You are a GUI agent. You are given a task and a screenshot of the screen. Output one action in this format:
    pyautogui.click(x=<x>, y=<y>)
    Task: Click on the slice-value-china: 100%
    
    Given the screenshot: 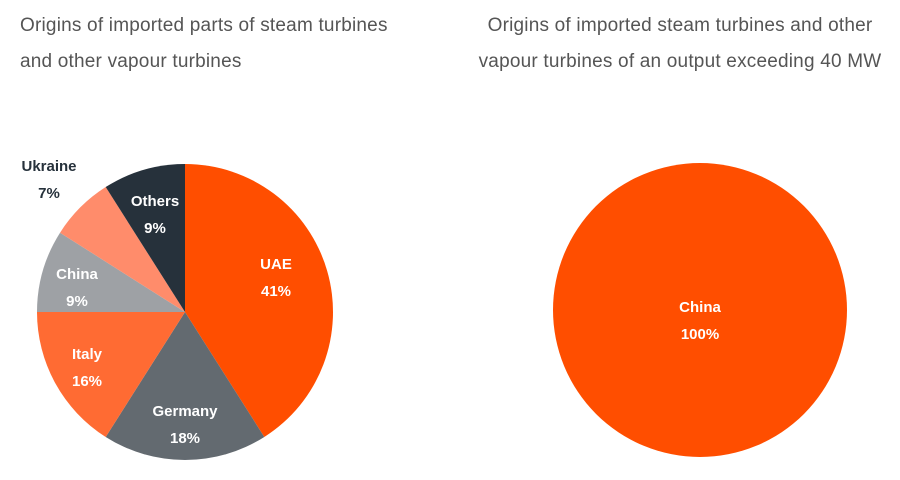 What is the action you would take?
    pyautogui.click(x=700, y=334)
    